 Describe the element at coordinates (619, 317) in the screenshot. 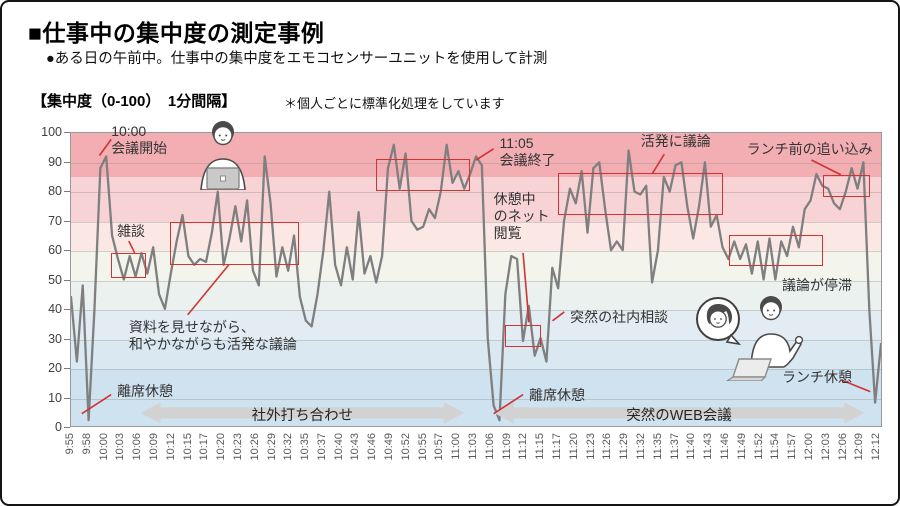

I see `annotation-shanai-sodan: 突然の社内相談` at that location.